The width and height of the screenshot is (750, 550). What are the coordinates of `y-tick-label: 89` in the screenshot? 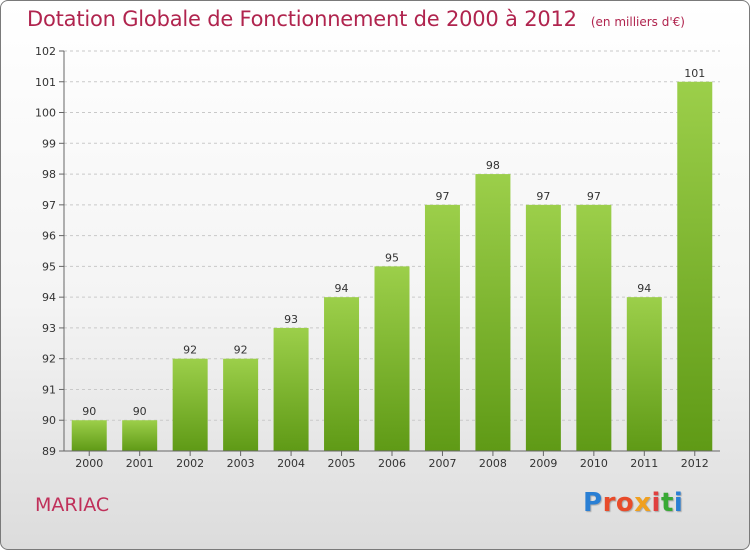 It's located at (49, 451).